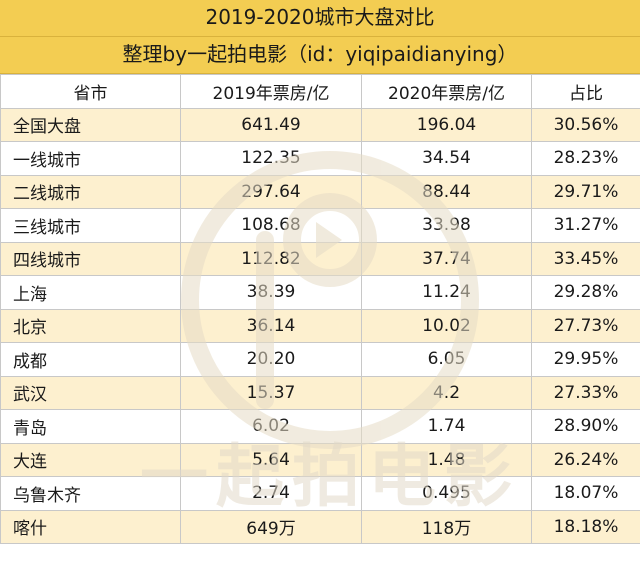  What do you see at coordinates (585, 459) in the screenshot?
I see `cell-ratio: 26.24%` at bounding box center [585, 459].